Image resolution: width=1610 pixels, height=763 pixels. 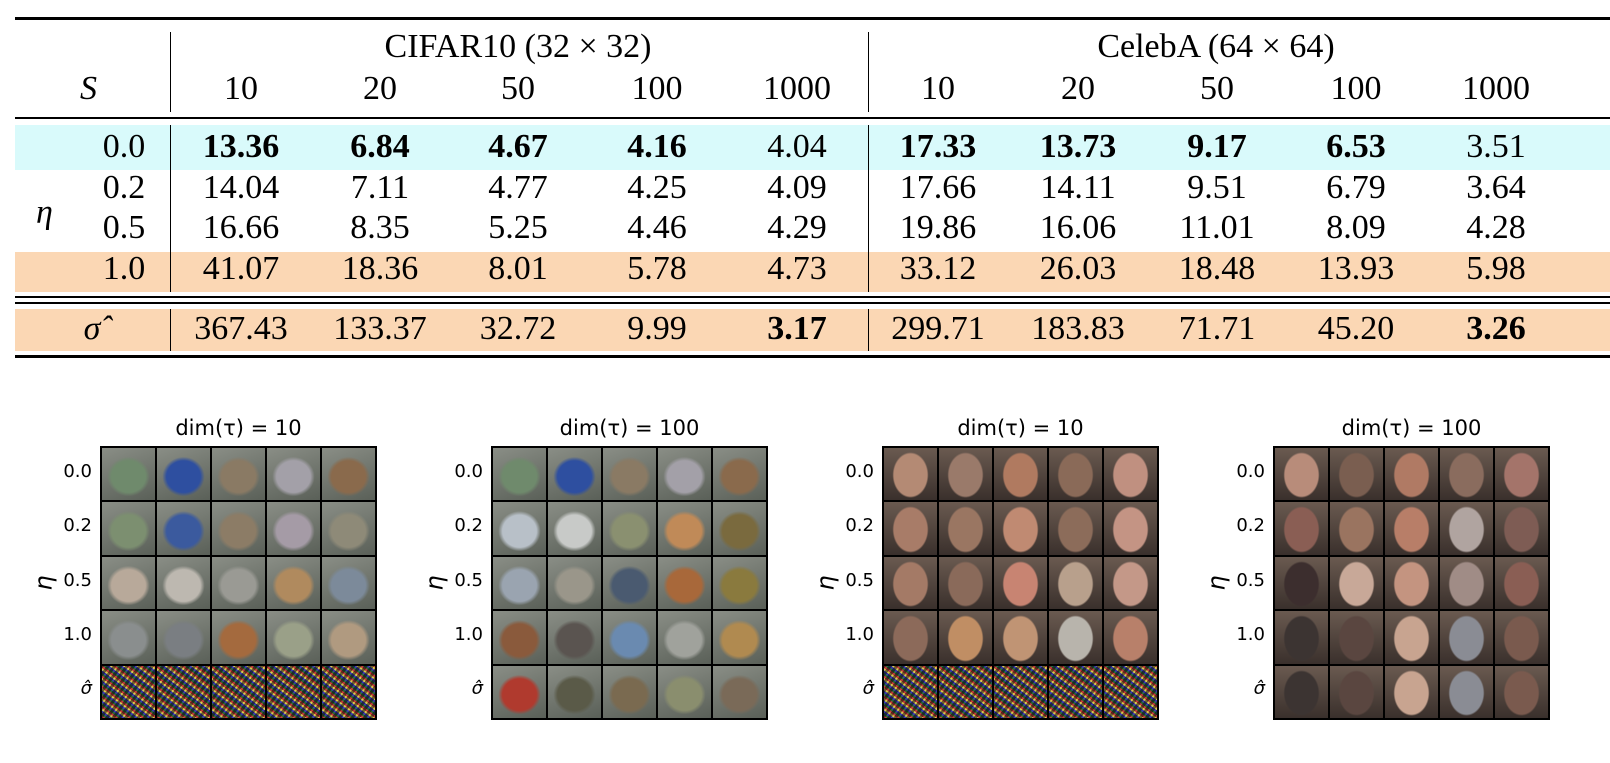 What do you see at coordinates (1217, 227) in the screenshot?
I see `table-cell: 11.01` at bounding box center [1217, 227].